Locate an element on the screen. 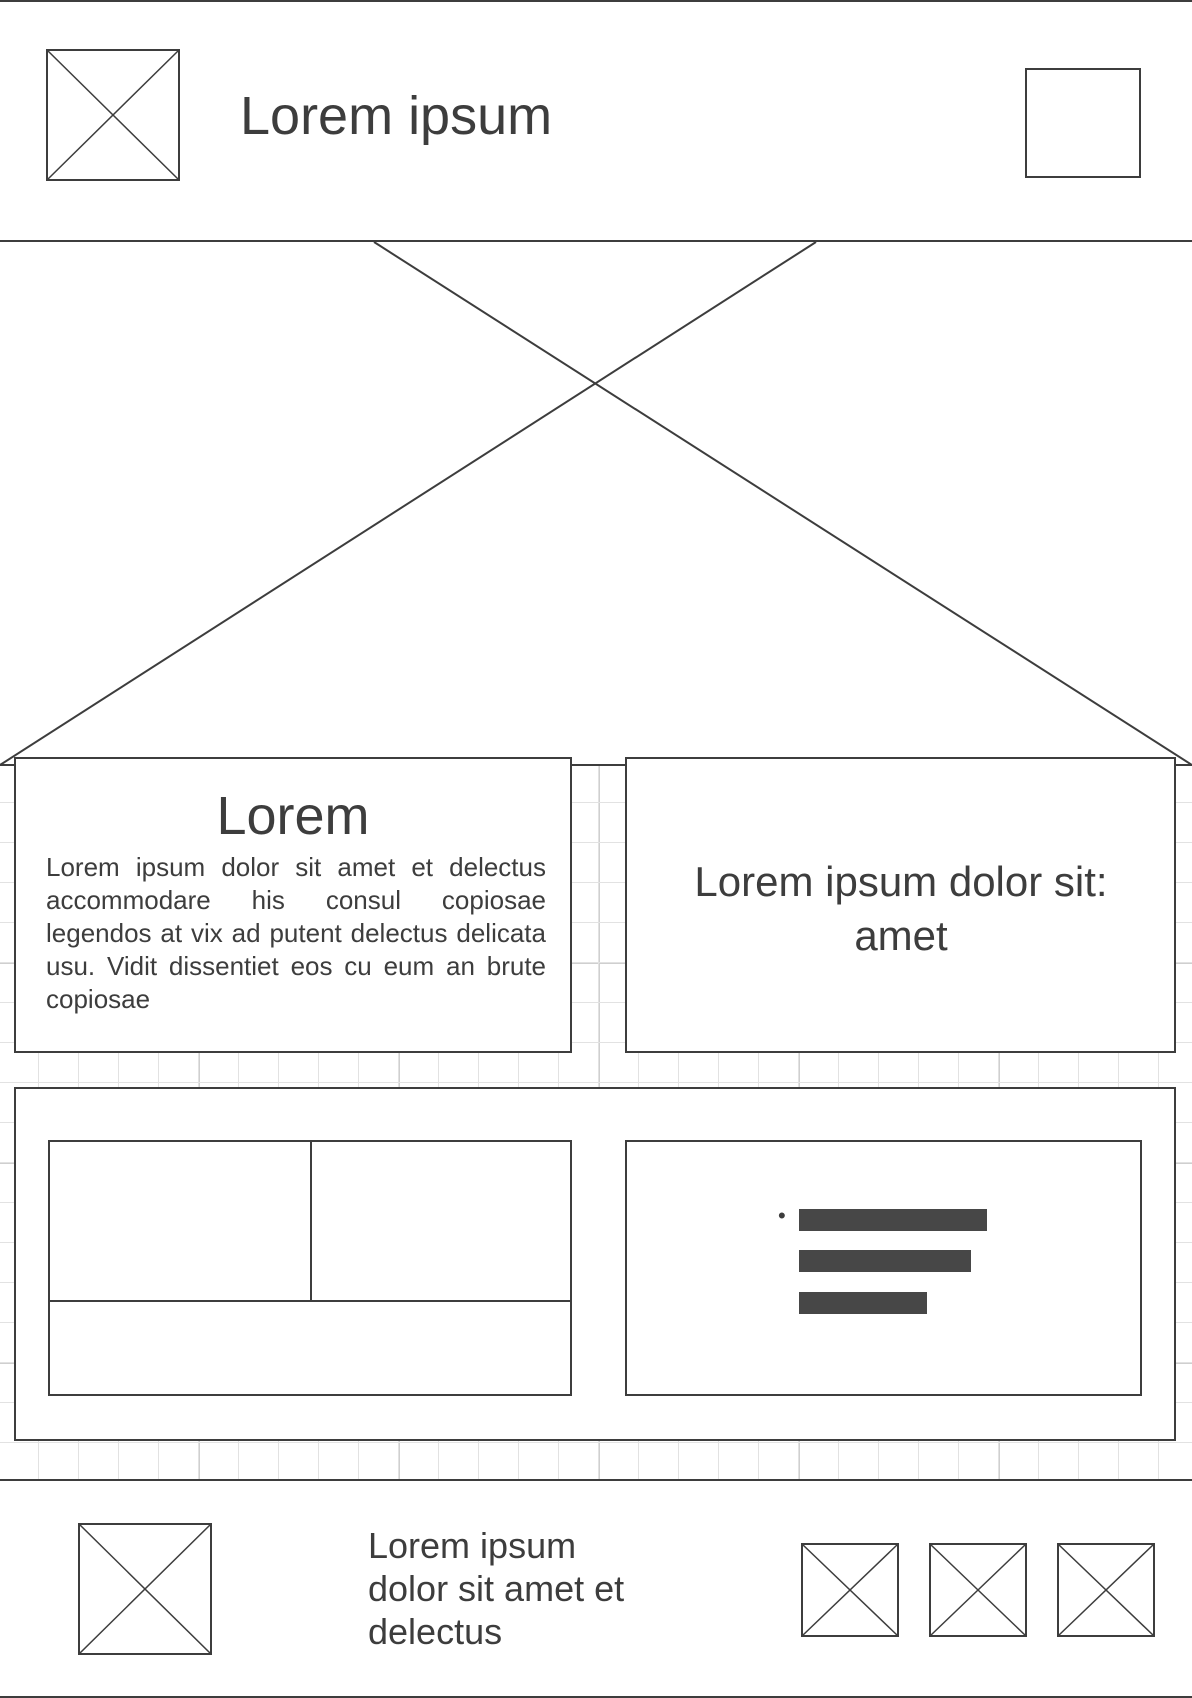  layout-grid-block is located at coordinates (310, 1268).